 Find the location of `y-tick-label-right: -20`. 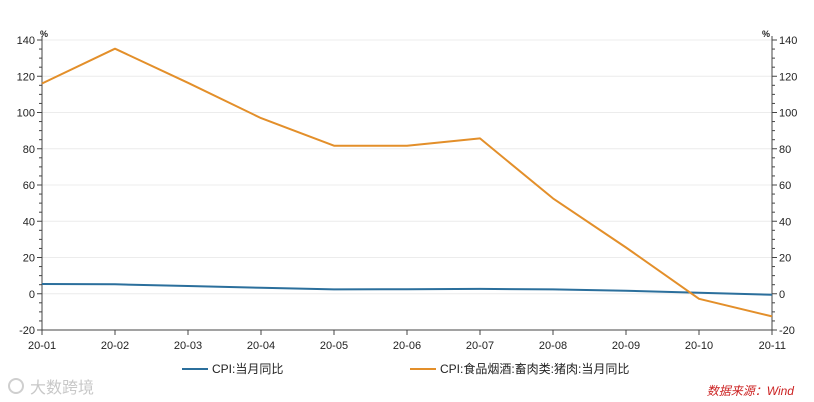

y-tick-label-right: -20 is located at coordinates (787, 331).